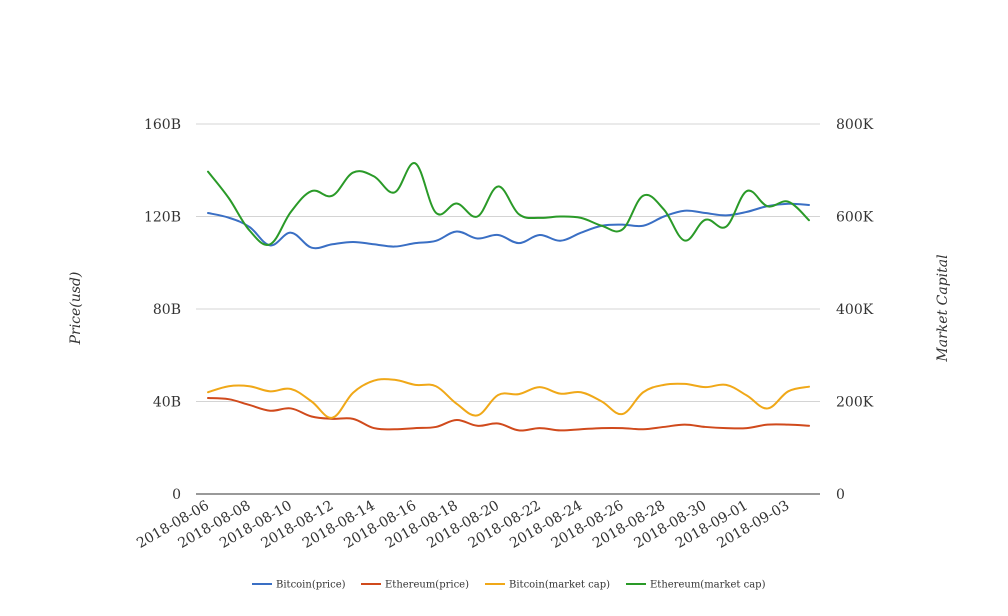 Image resolution: width=1008 pixels, height=616 pixels. Describe the element at coordinates (855, 125) in the screenshot. I see `y-tick-right: 800K` at that location.